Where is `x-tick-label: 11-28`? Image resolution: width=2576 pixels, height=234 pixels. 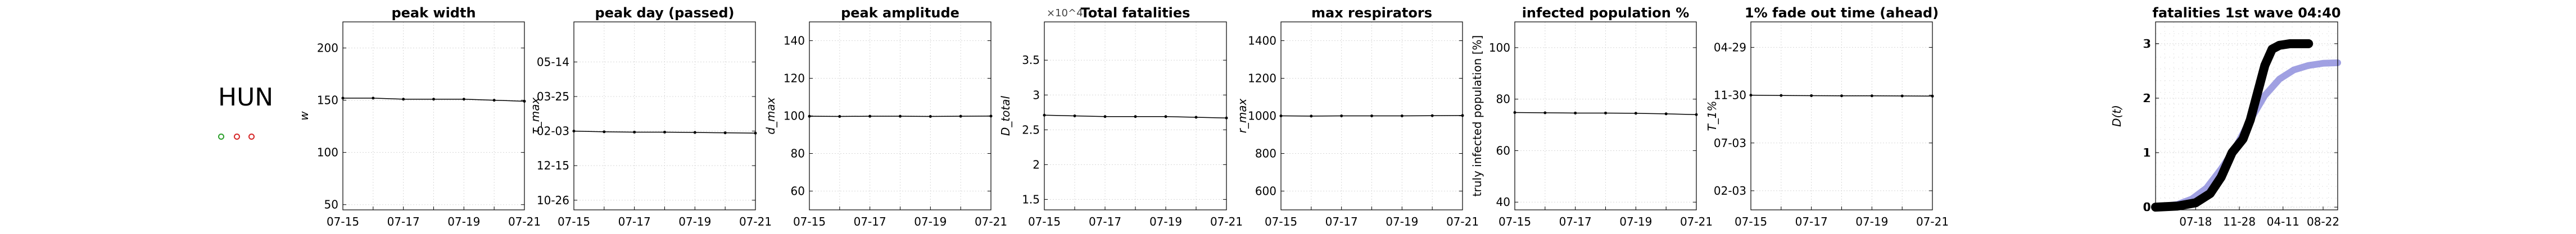 x-tick-label: 11-28 is located at coordinates (2239, 221).